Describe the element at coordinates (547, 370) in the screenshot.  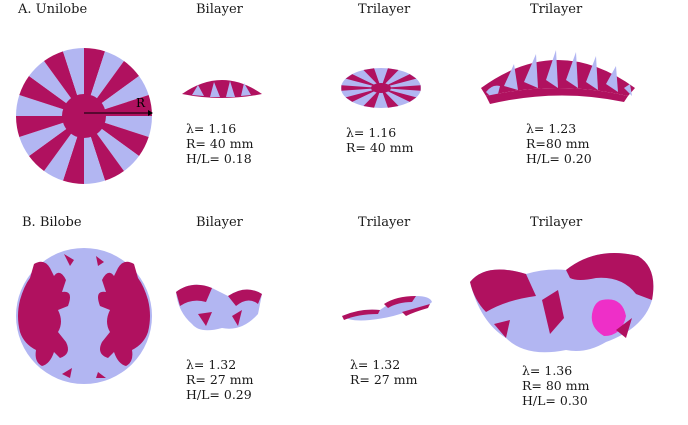
I see `param-b3-lambda: λ= 1.36` at that location.